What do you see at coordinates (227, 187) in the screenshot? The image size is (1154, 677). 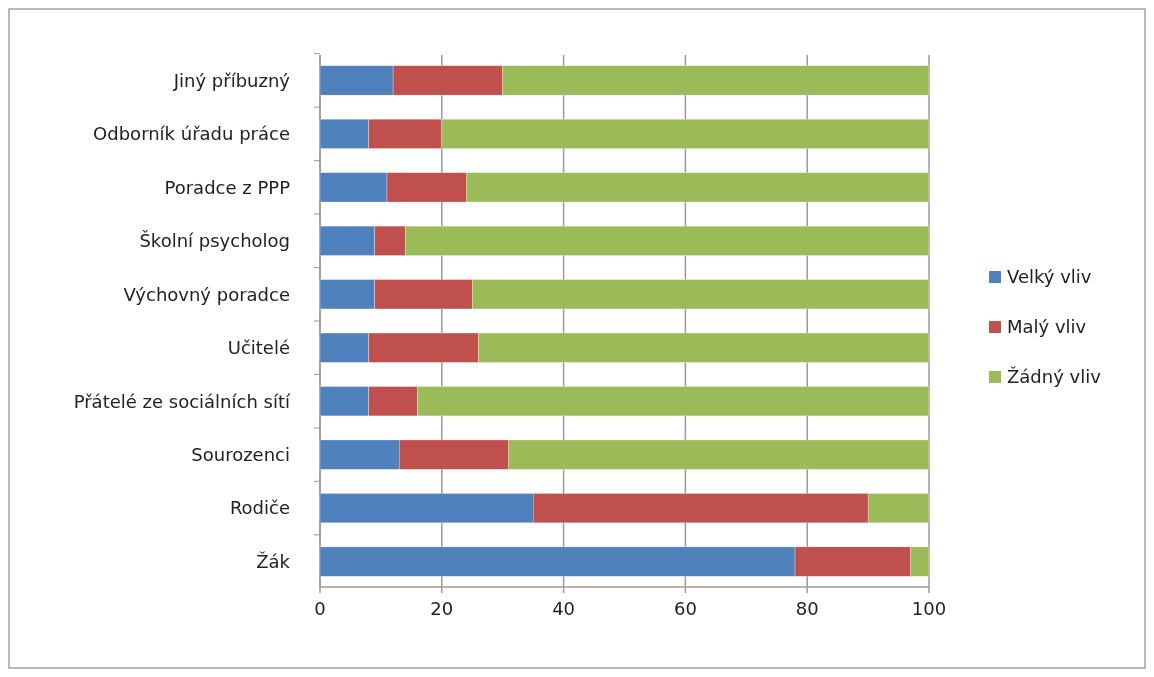 I see `y-tick-label: Poradce z PPP` at bounding box center [227, 187].